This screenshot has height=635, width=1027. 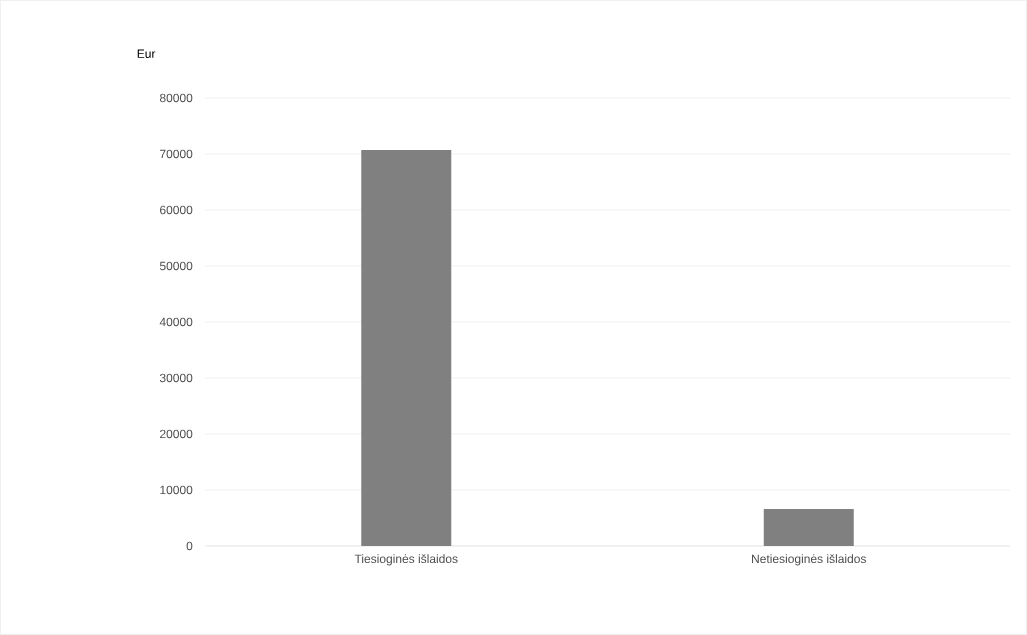 I want to click on y-tick-label: 70000, so click(x=176, y=154).